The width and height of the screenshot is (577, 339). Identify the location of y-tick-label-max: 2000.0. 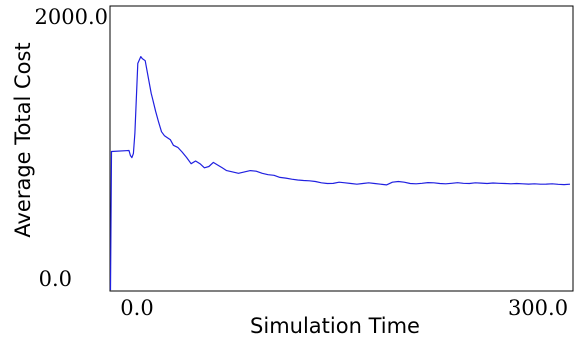
(71, 17).